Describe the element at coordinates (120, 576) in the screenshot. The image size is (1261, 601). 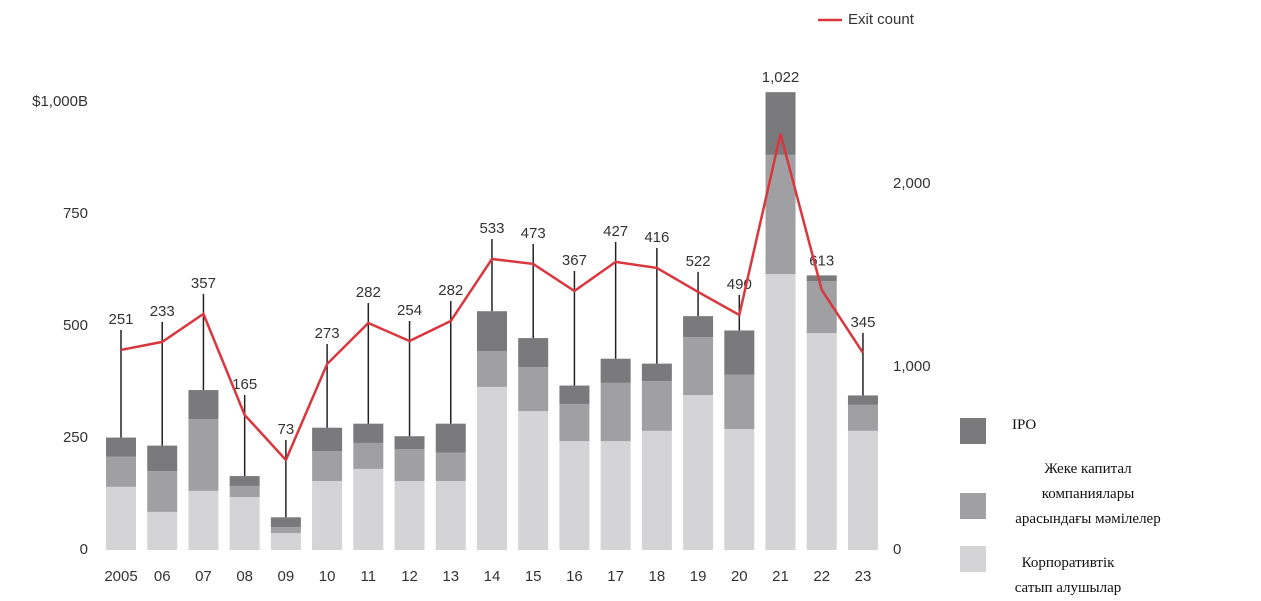
I see `x-tick-label: 2005` at that location.